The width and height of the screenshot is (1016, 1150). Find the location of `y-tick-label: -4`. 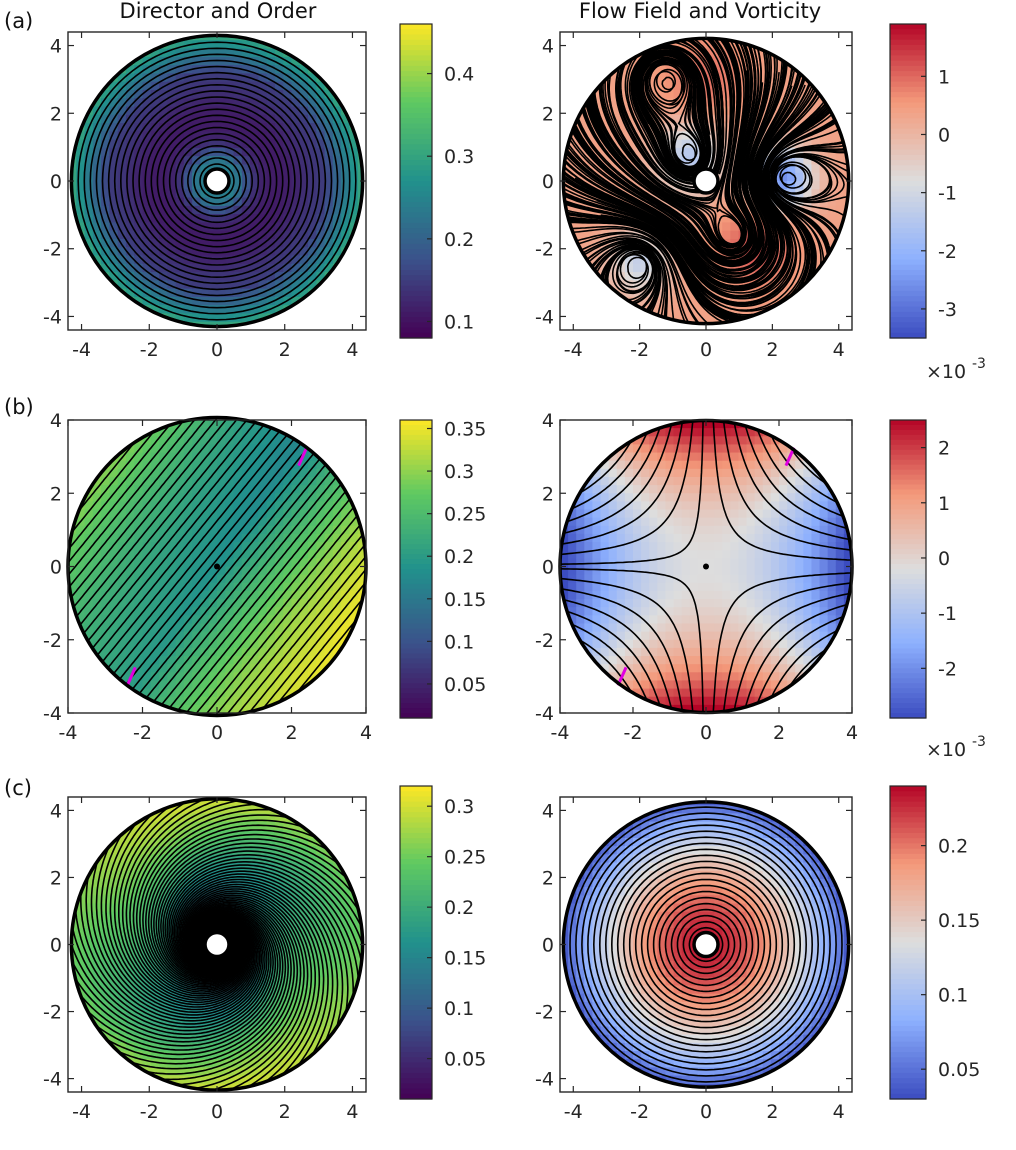

y-tick-label: -4 is located at coordinates (52, 714).